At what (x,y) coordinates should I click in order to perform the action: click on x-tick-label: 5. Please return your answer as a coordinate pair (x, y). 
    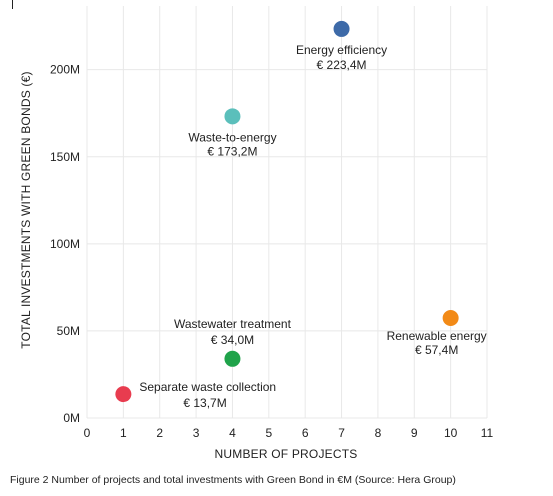
    Looking at the image, I should click on (268, 433).